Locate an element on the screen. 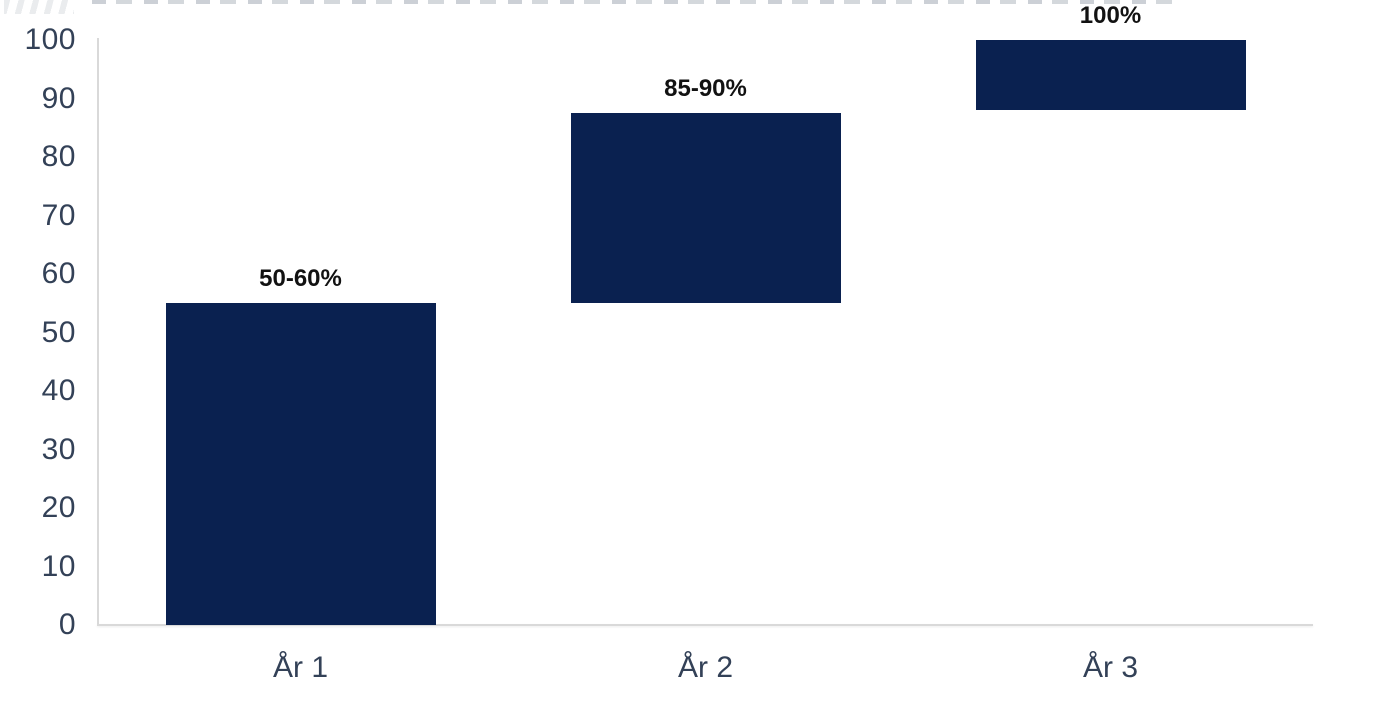  x-axis-line is located at coordinates (705, 625).